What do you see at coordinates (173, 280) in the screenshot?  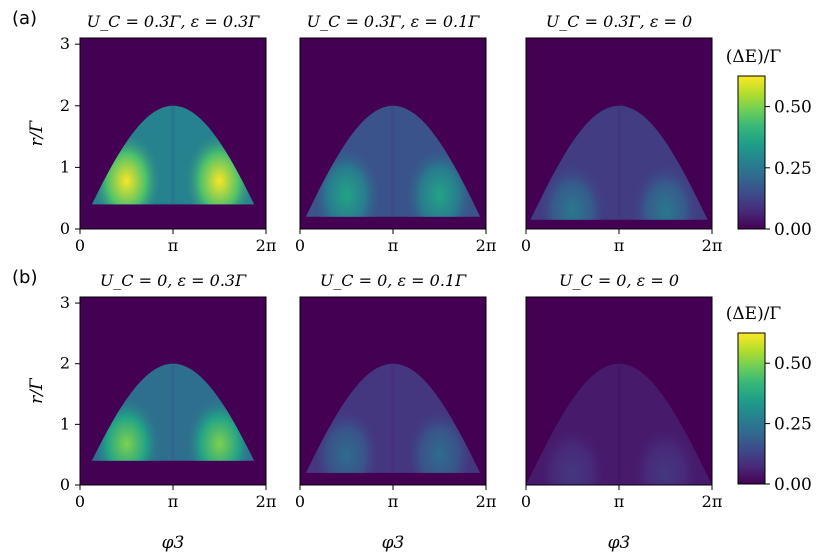 I see `panel-title: U_C = 0, ε = 0.3Γ` at bounding box center [173, 280].